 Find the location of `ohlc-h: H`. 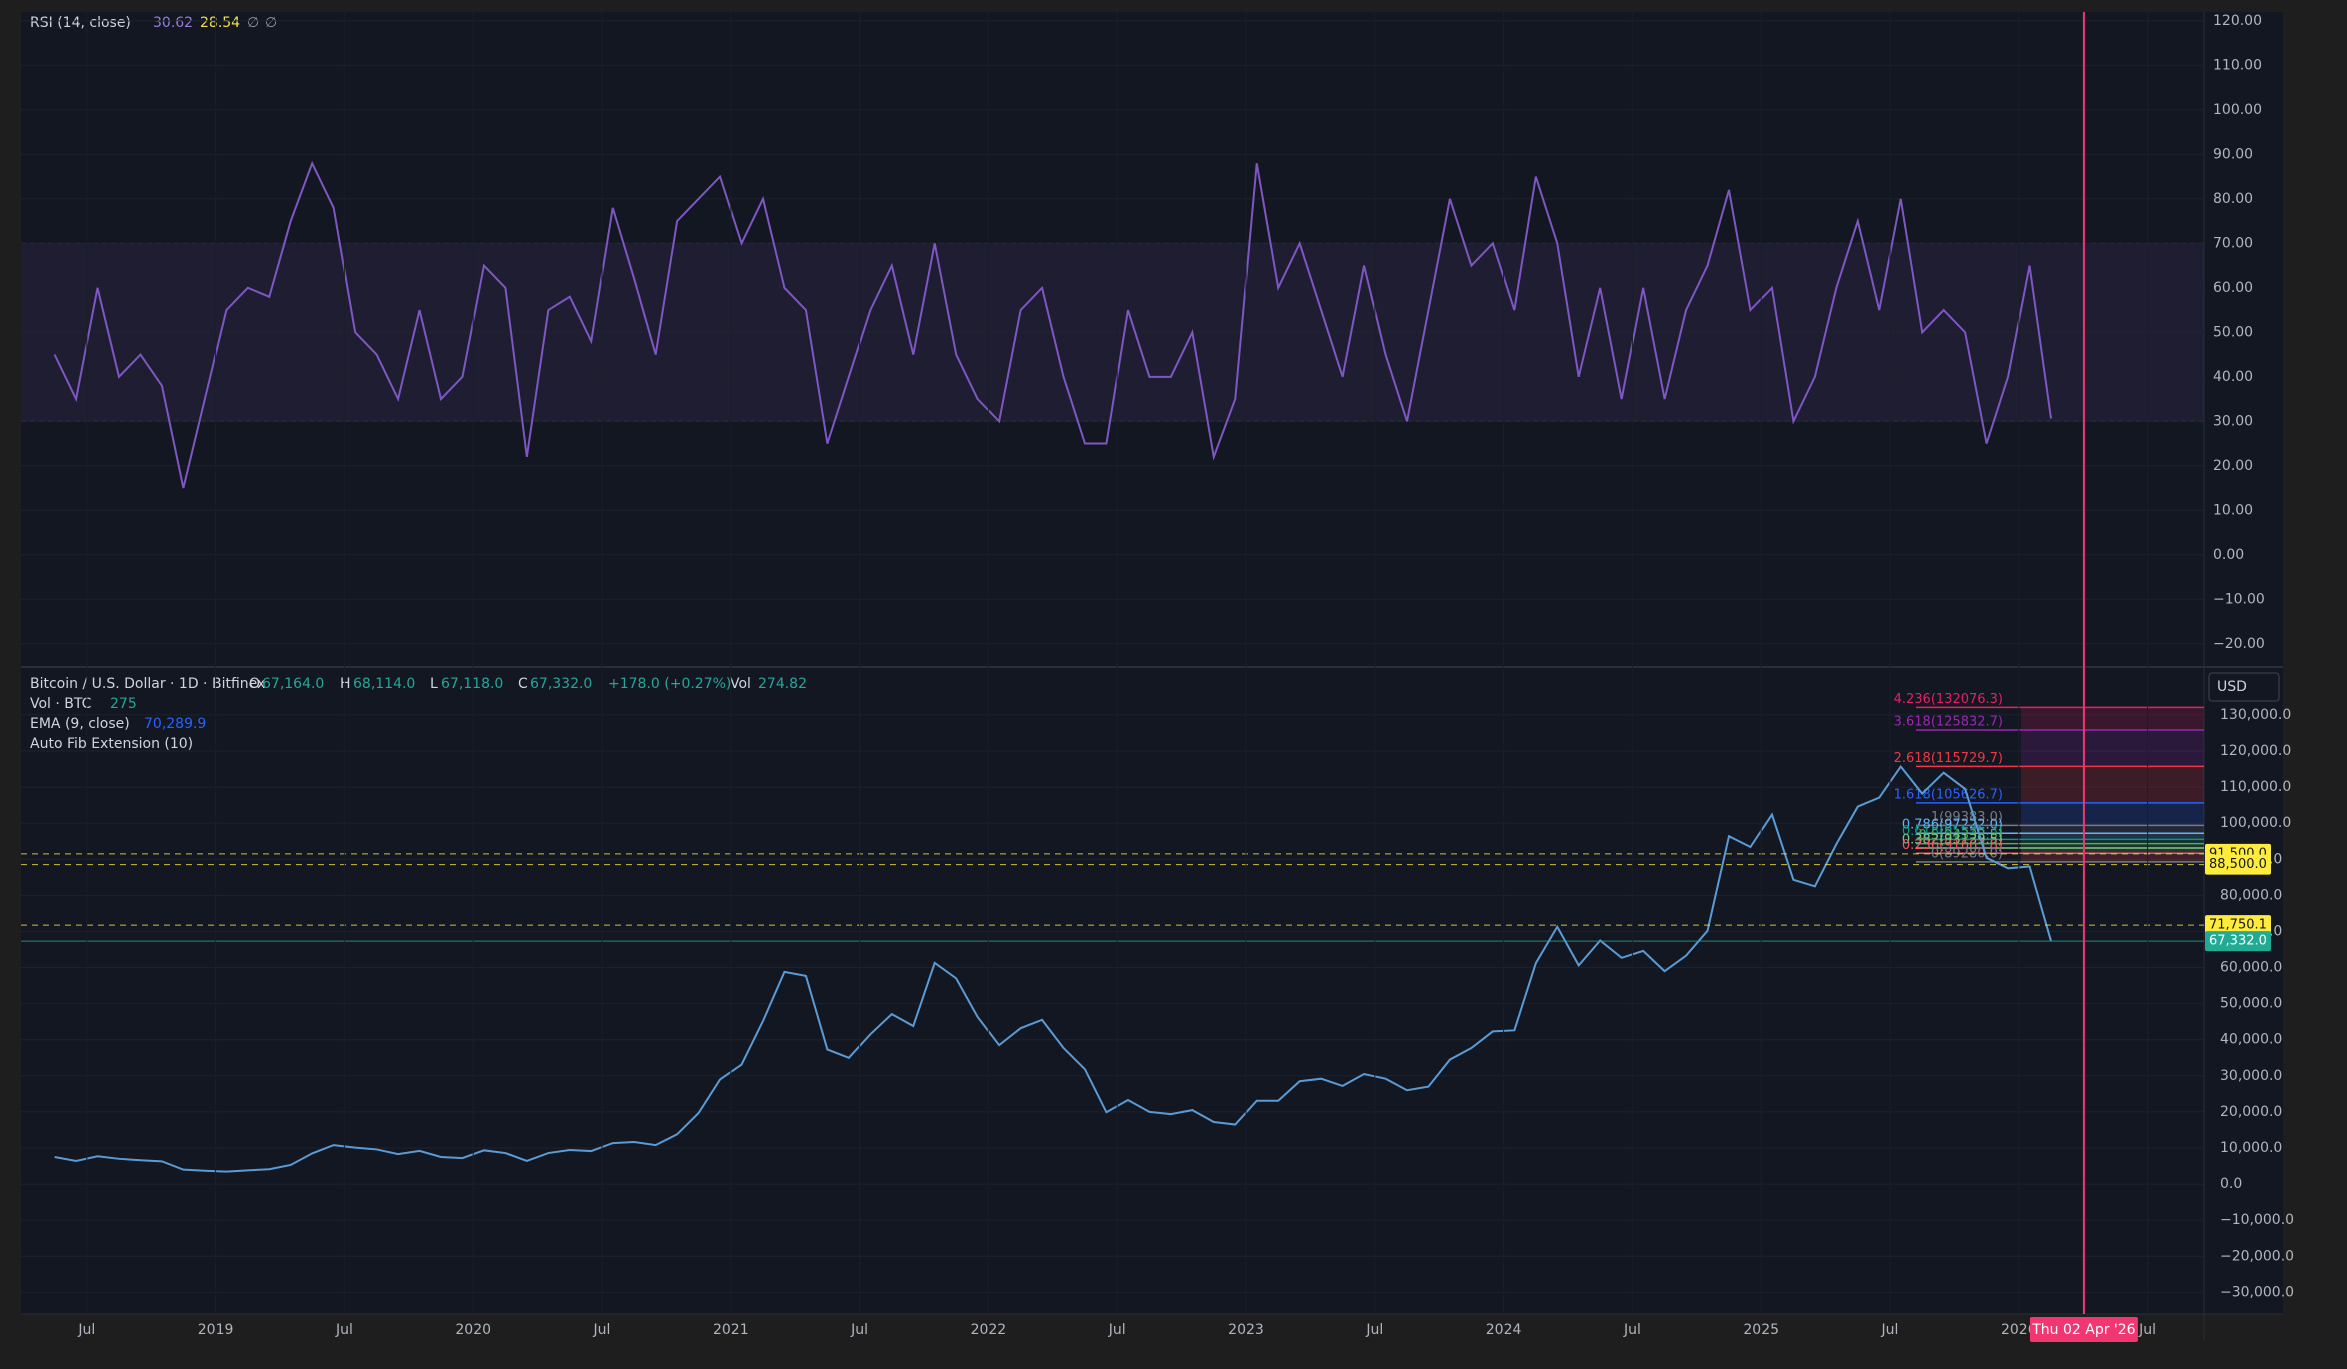

ohlc-h: H is located at coordinates (345, 684).